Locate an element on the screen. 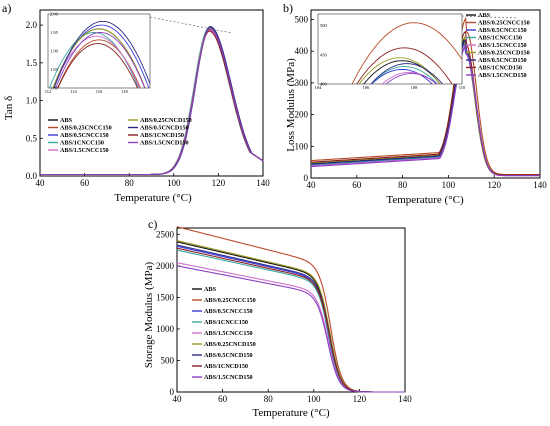 This screenshot has width=550, height=426. inset-y-tick-label: 500 is located at coordinates (324, 25).